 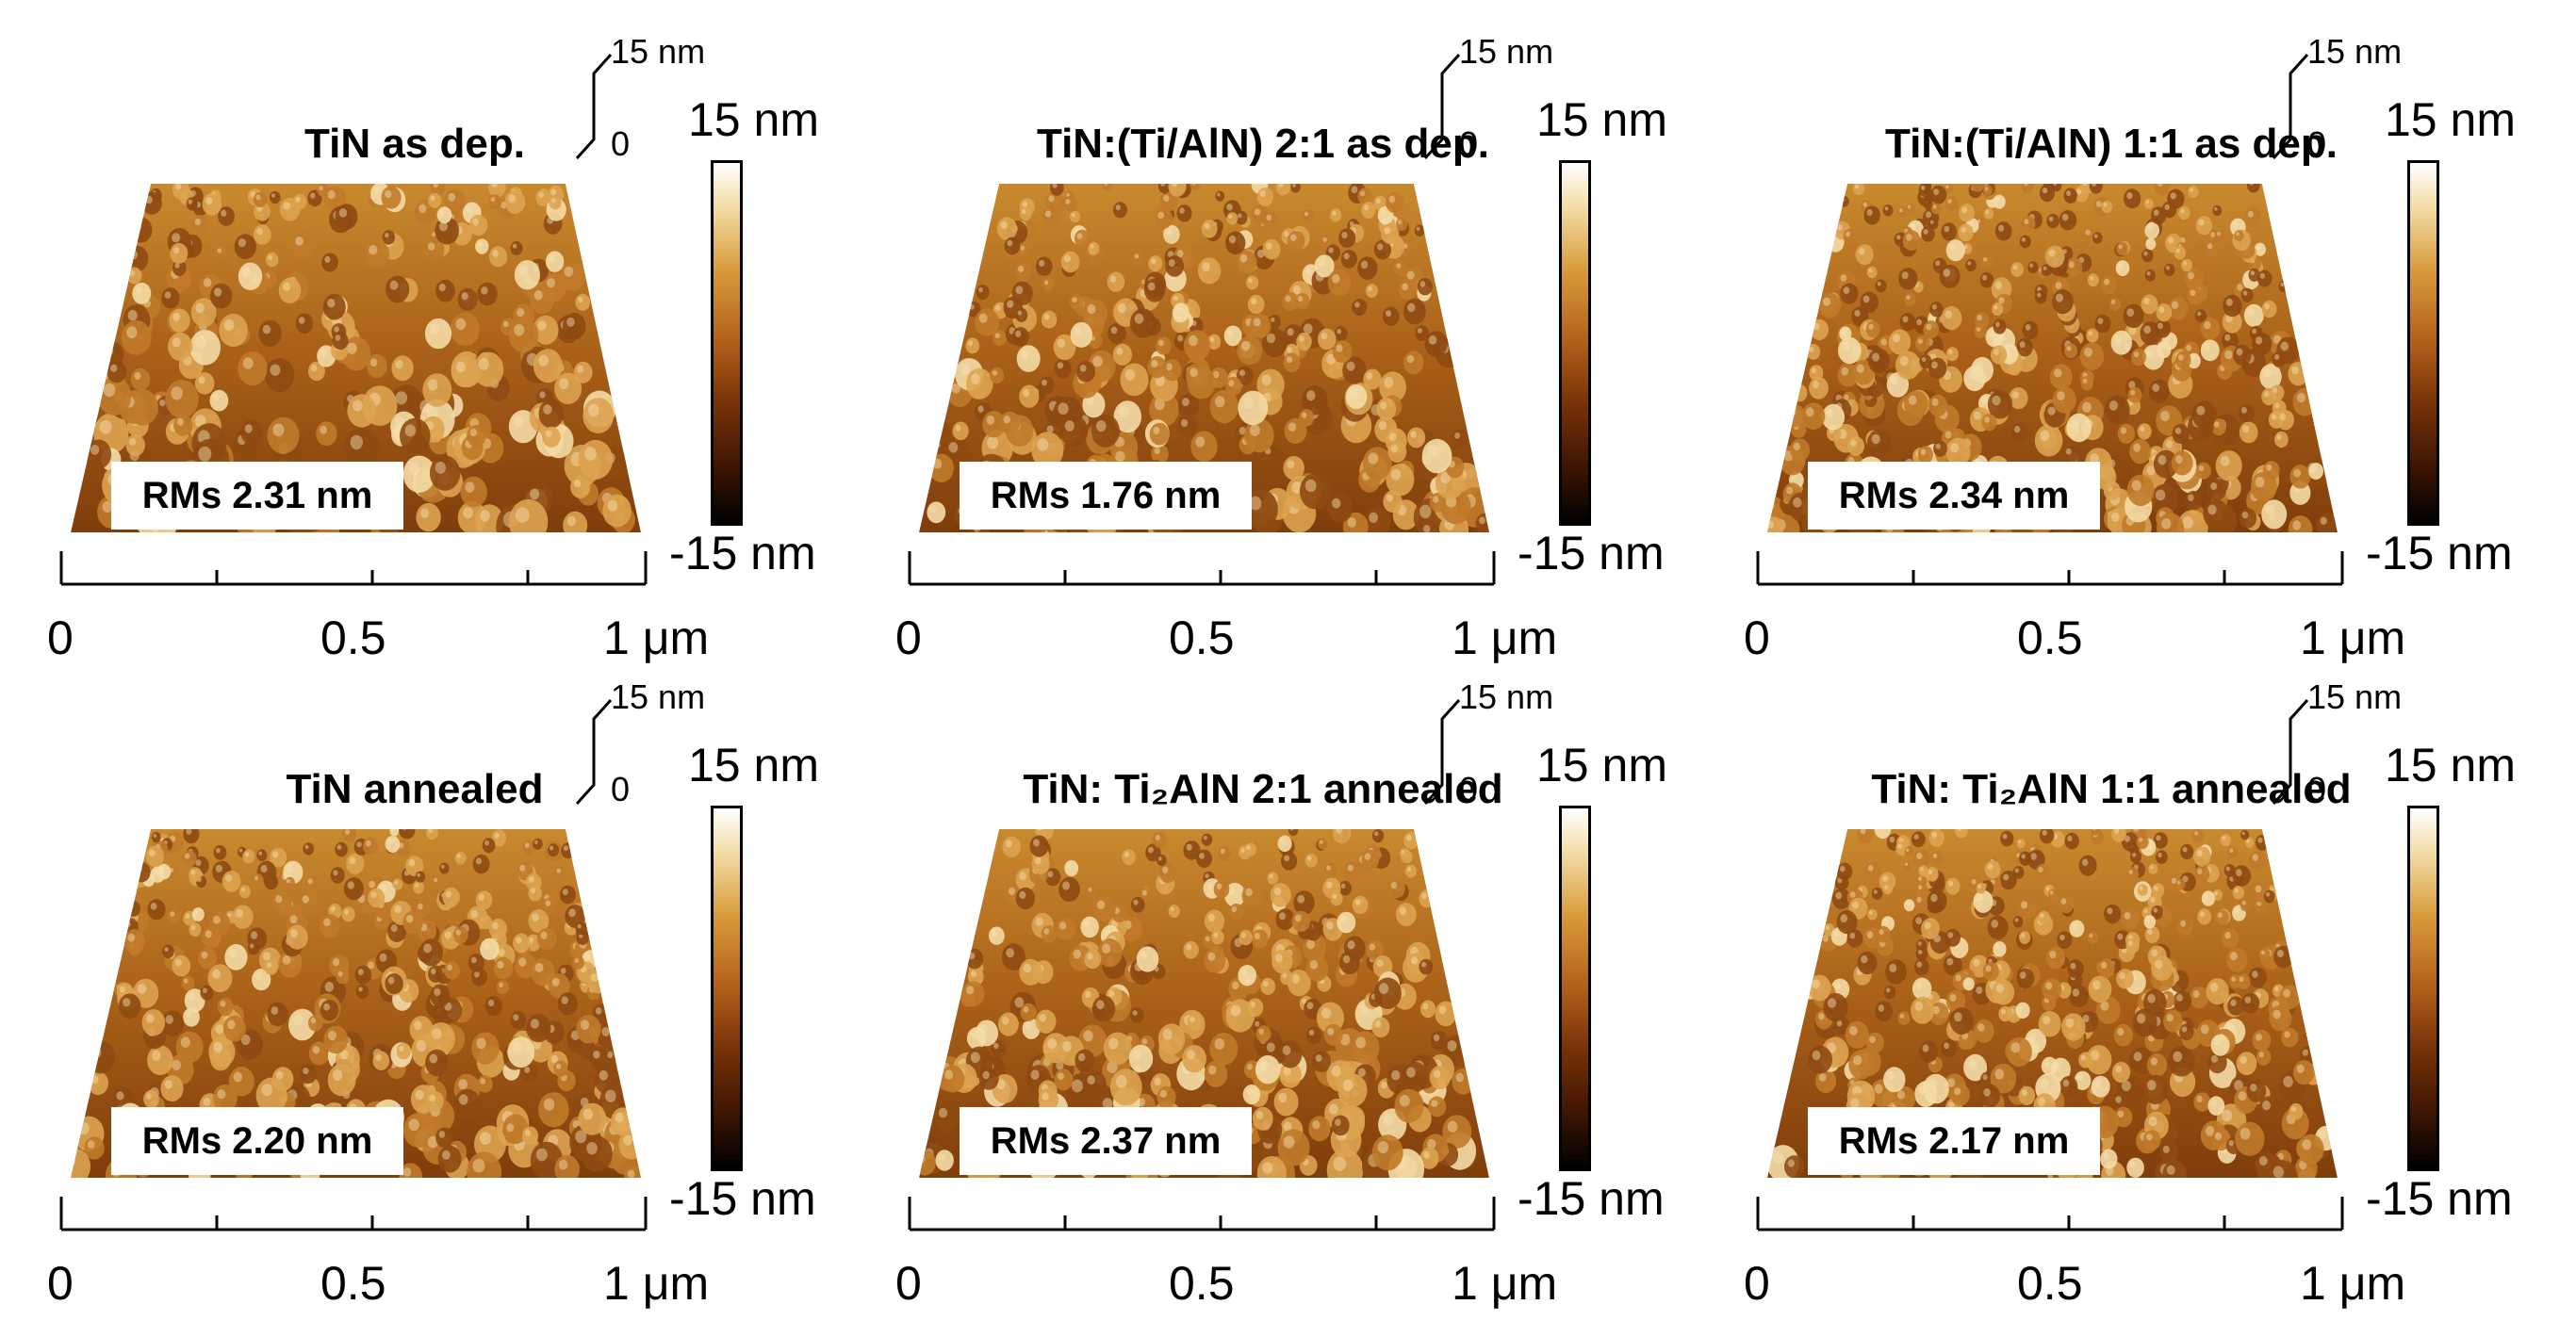 I want to click on panel-title: TiN: Ti₂AlN 2:1 annealed, so click(x=1263, y=789).